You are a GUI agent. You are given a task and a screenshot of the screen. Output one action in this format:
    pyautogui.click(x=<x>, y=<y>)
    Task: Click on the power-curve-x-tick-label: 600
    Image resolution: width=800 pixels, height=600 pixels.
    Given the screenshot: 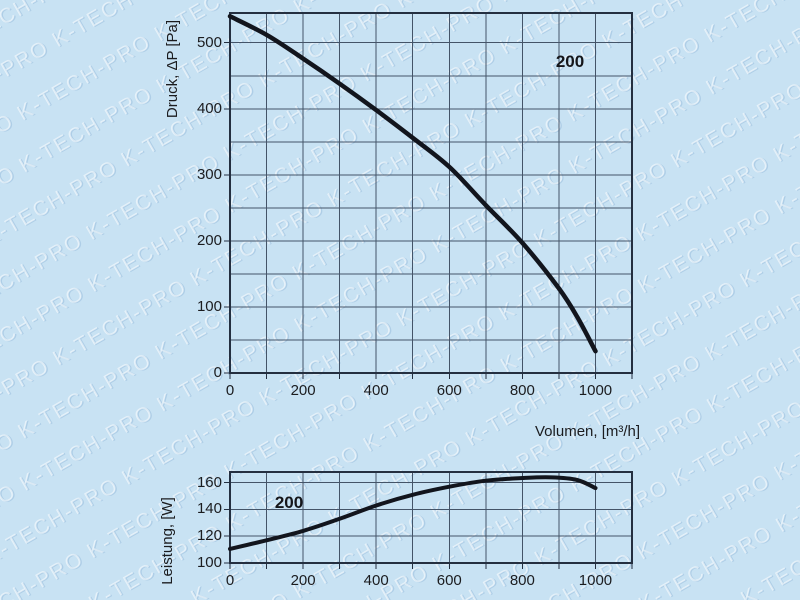 What is the action you would take?
    pyautogui.click(x=449, y=580)
    